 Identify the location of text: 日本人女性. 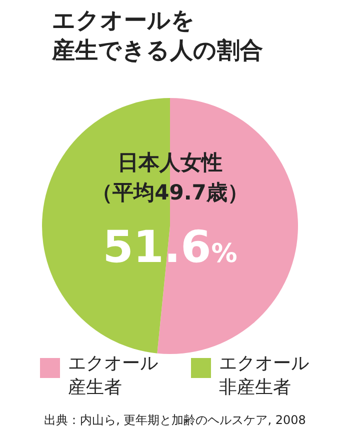
(170, 162).